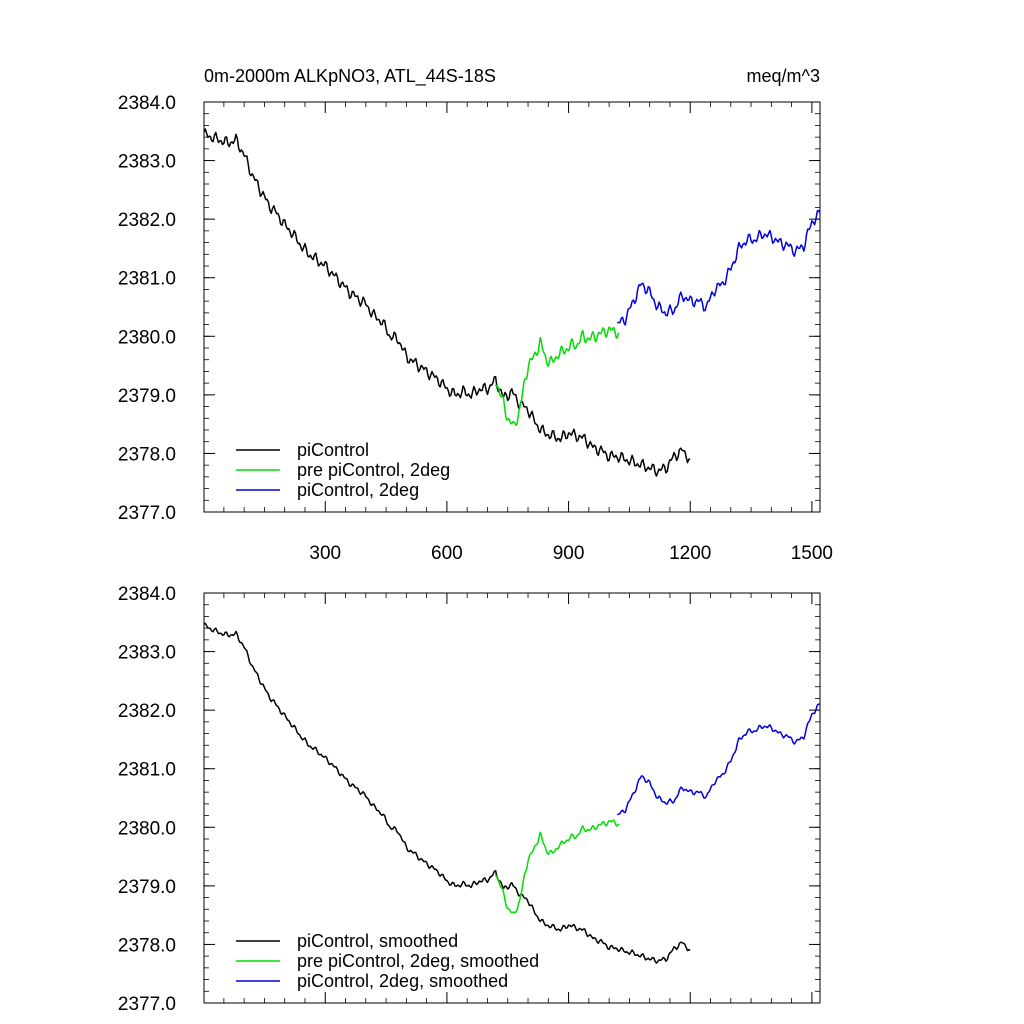 This screenshot has height=1024, width=1024. What do you see at coordinates (783, 76) in the screenshot?
I see `chart-units: meq/m^3` at bounding box center [783, 76].